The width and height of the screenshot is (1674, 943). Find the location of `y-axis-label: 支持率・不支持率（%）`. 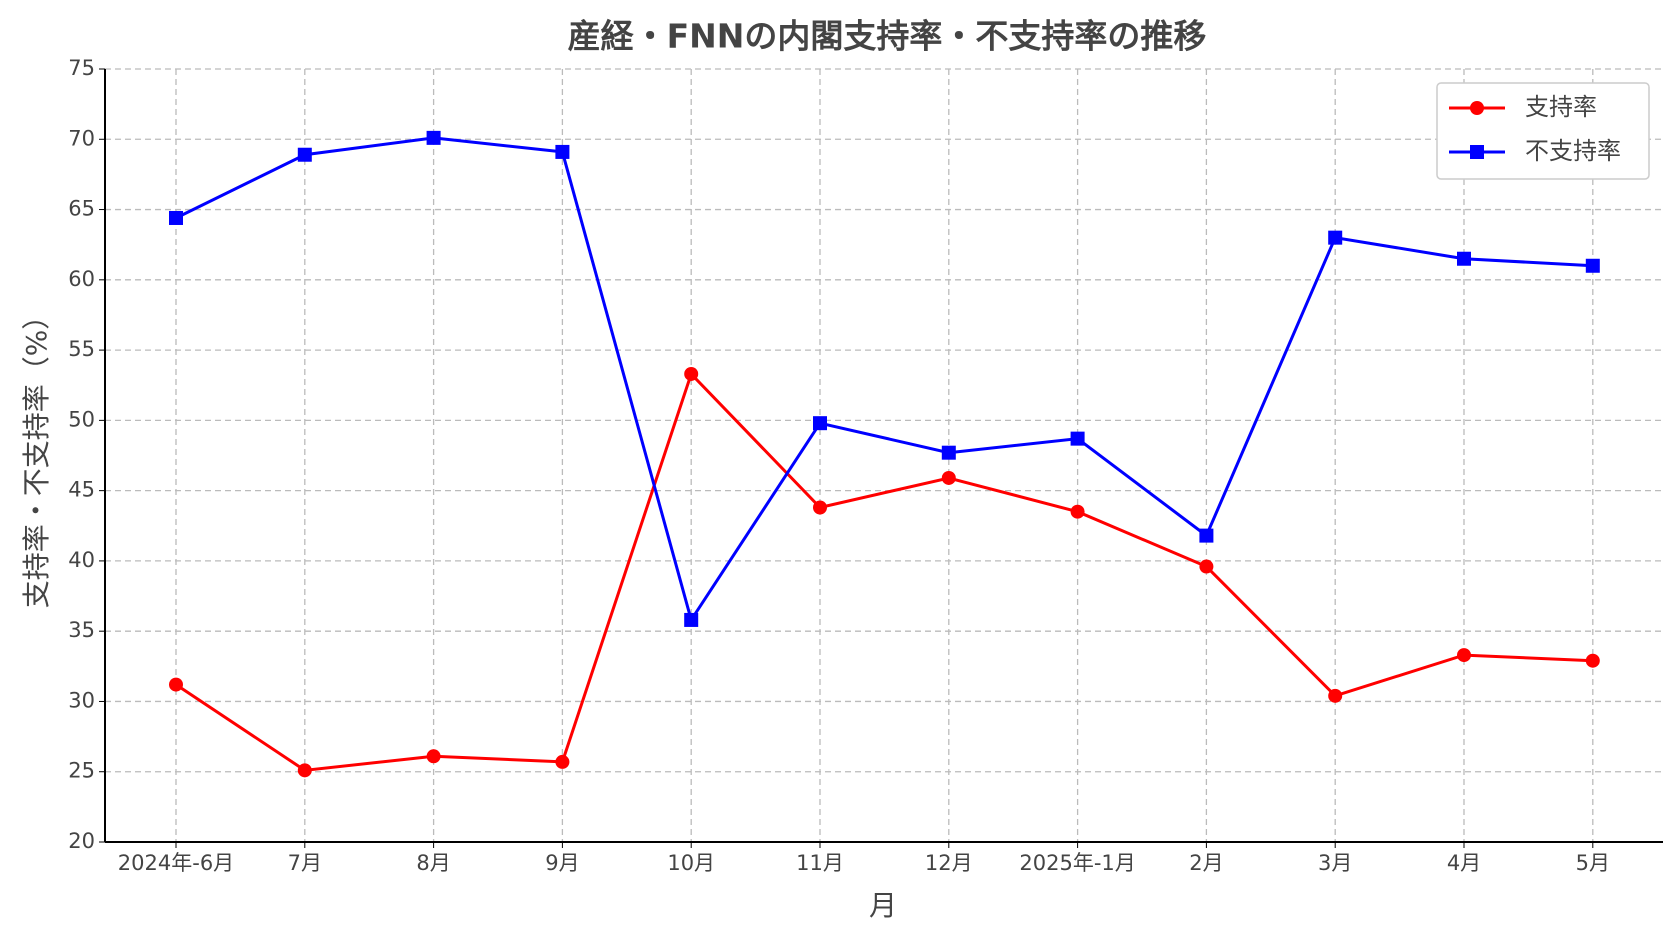

y-axis-label: 支持率・不支持率（%） is located at coordinates (36, 455).